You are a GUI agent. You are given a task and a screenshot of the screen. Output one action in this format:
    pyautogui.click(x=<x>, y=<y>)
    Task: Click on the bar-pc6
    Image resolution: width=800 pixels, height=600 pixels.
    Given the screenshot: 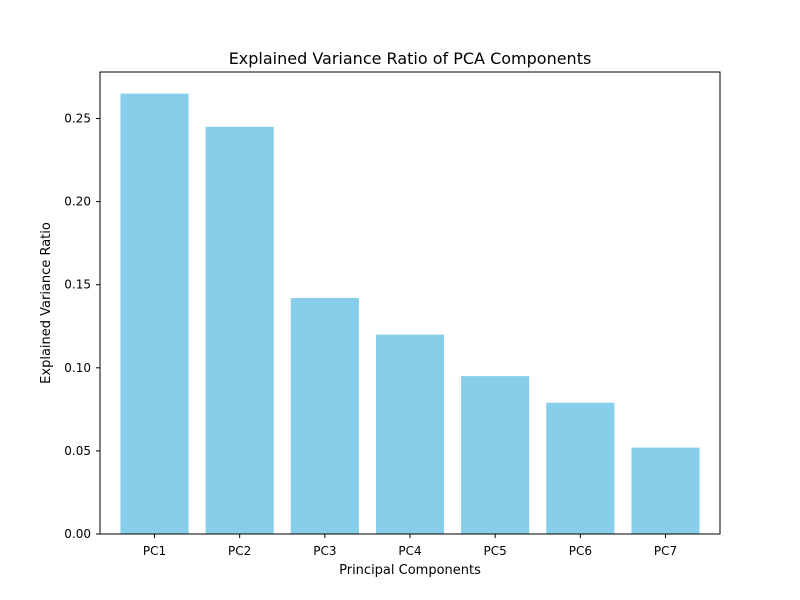 What is the action you would take?
    pyautogui.click(x=580, y=468)
    